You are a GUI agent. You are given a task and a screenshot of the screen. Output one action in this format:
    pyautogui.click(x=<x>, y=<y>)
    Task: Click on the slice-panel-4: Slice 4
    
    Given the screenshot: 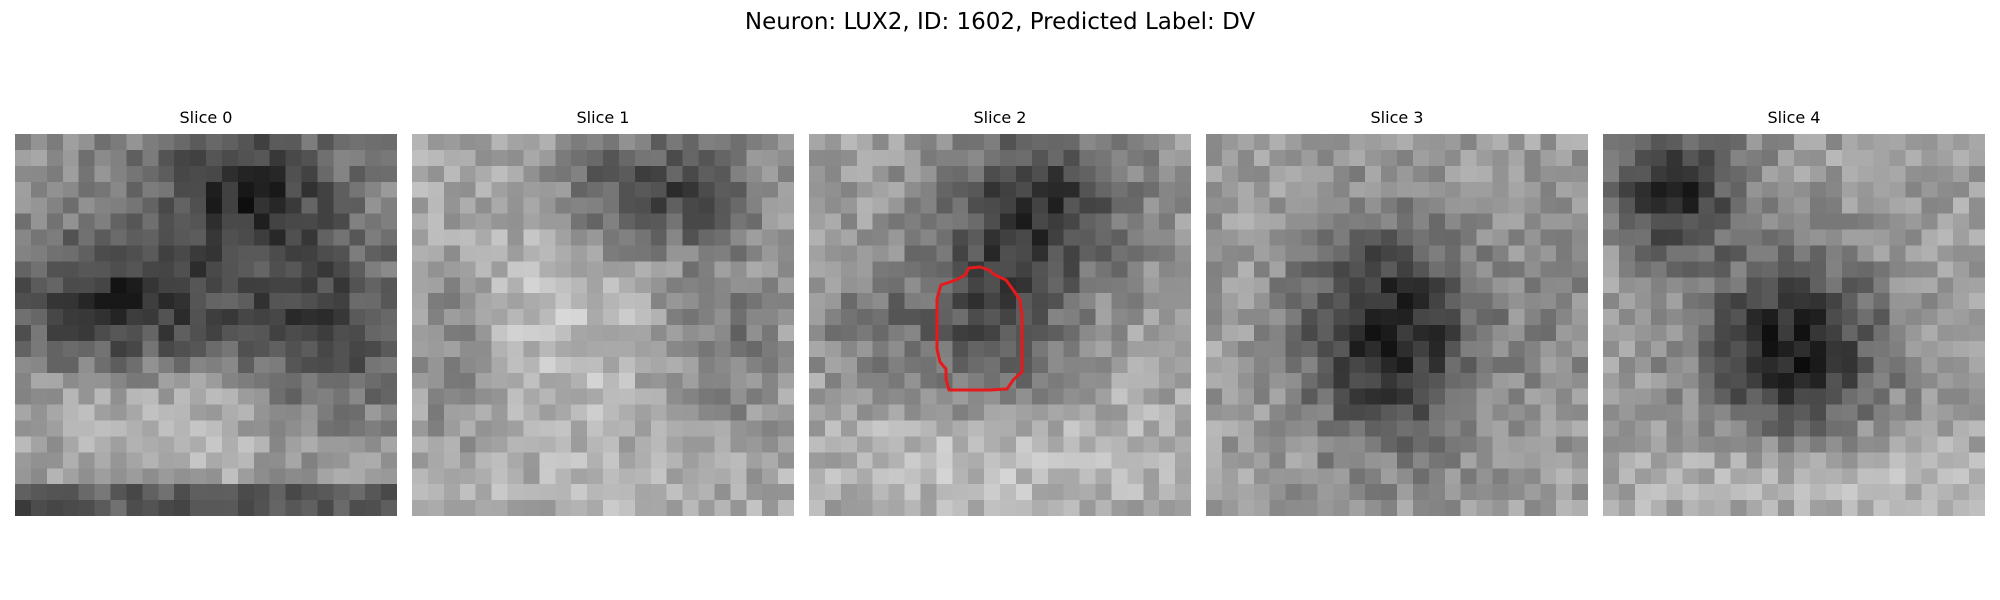 What is the action you would take?
    pyautogui.click(x=1794, y=312)
    